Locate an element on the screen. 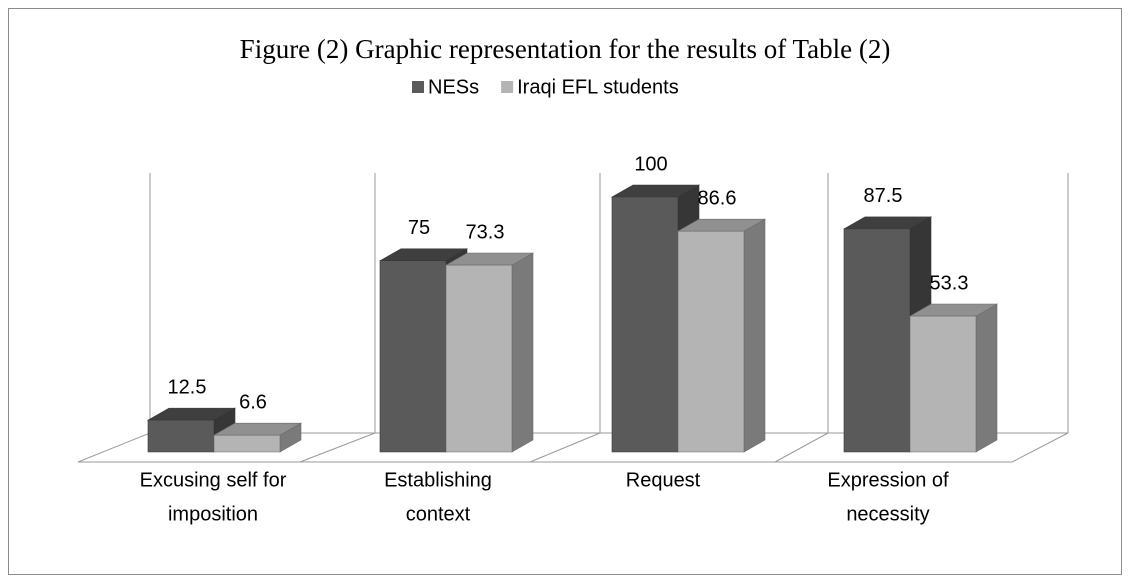 The height and width of the screenshot is (583, 1130). data-label: 87.5 is located at coordinates (883, 196).